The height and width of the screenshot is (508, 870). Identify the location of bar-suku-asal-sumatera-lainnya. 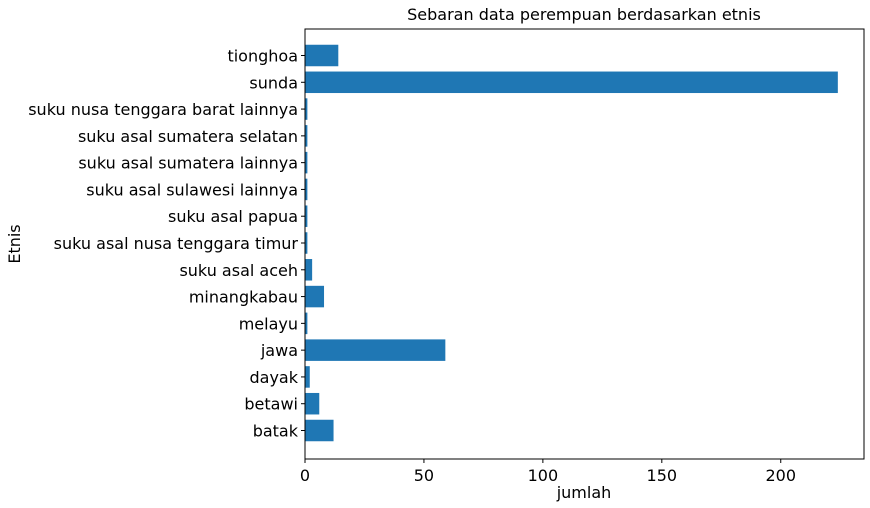
(306, 162).